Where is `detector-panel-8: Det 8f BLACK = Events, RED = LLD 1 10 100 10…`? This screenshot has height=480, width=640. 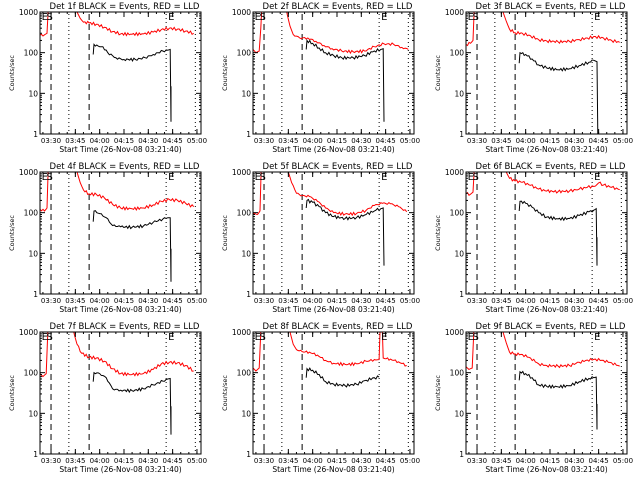
detector-panel-8: Det 8f BLACK = Events, RED = LLD 1 10 100 10… is located at coordinates (319, 400).